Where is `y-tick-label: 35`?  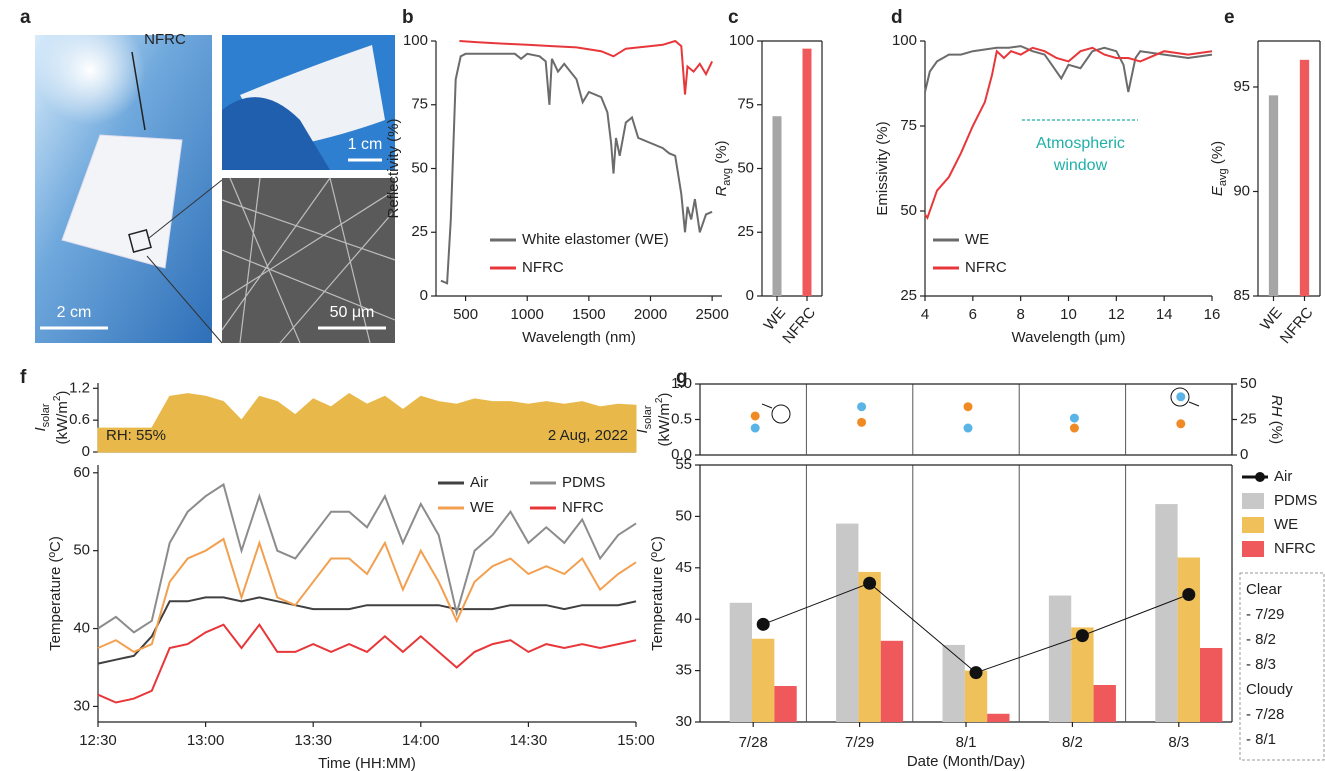
y-tick-label: 35 is located at coordinates (683, 670).